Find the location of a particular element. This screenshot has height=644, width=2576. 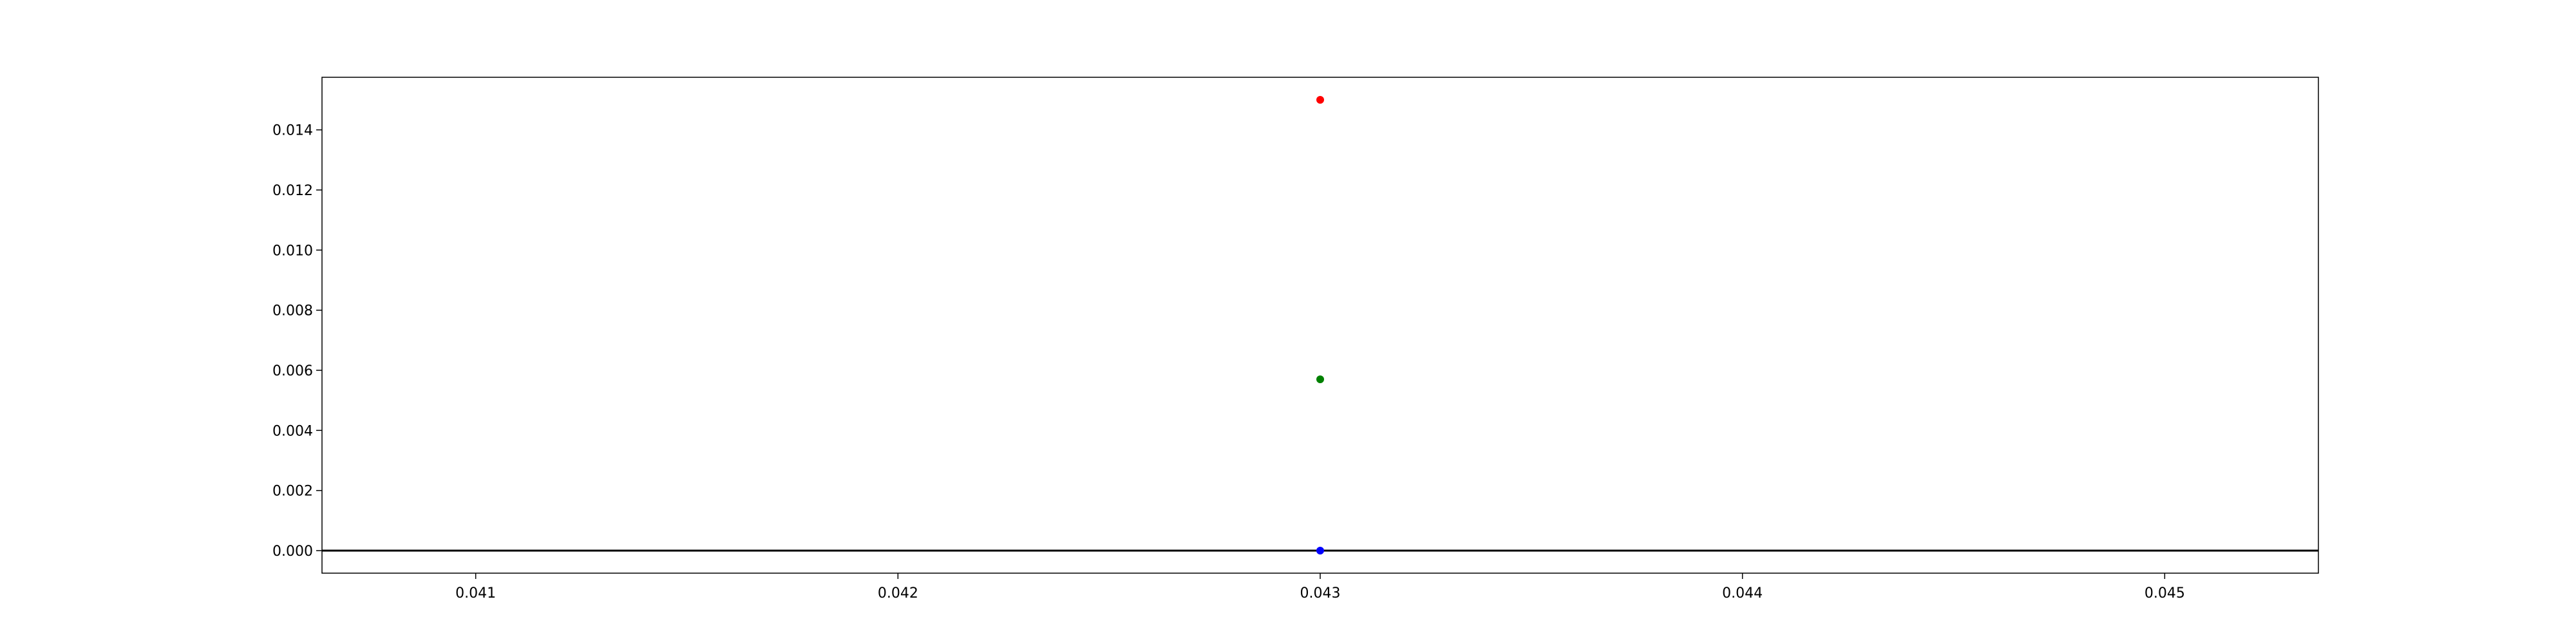

y-tick-label: 0.010 is located at coordinates (293, 251).